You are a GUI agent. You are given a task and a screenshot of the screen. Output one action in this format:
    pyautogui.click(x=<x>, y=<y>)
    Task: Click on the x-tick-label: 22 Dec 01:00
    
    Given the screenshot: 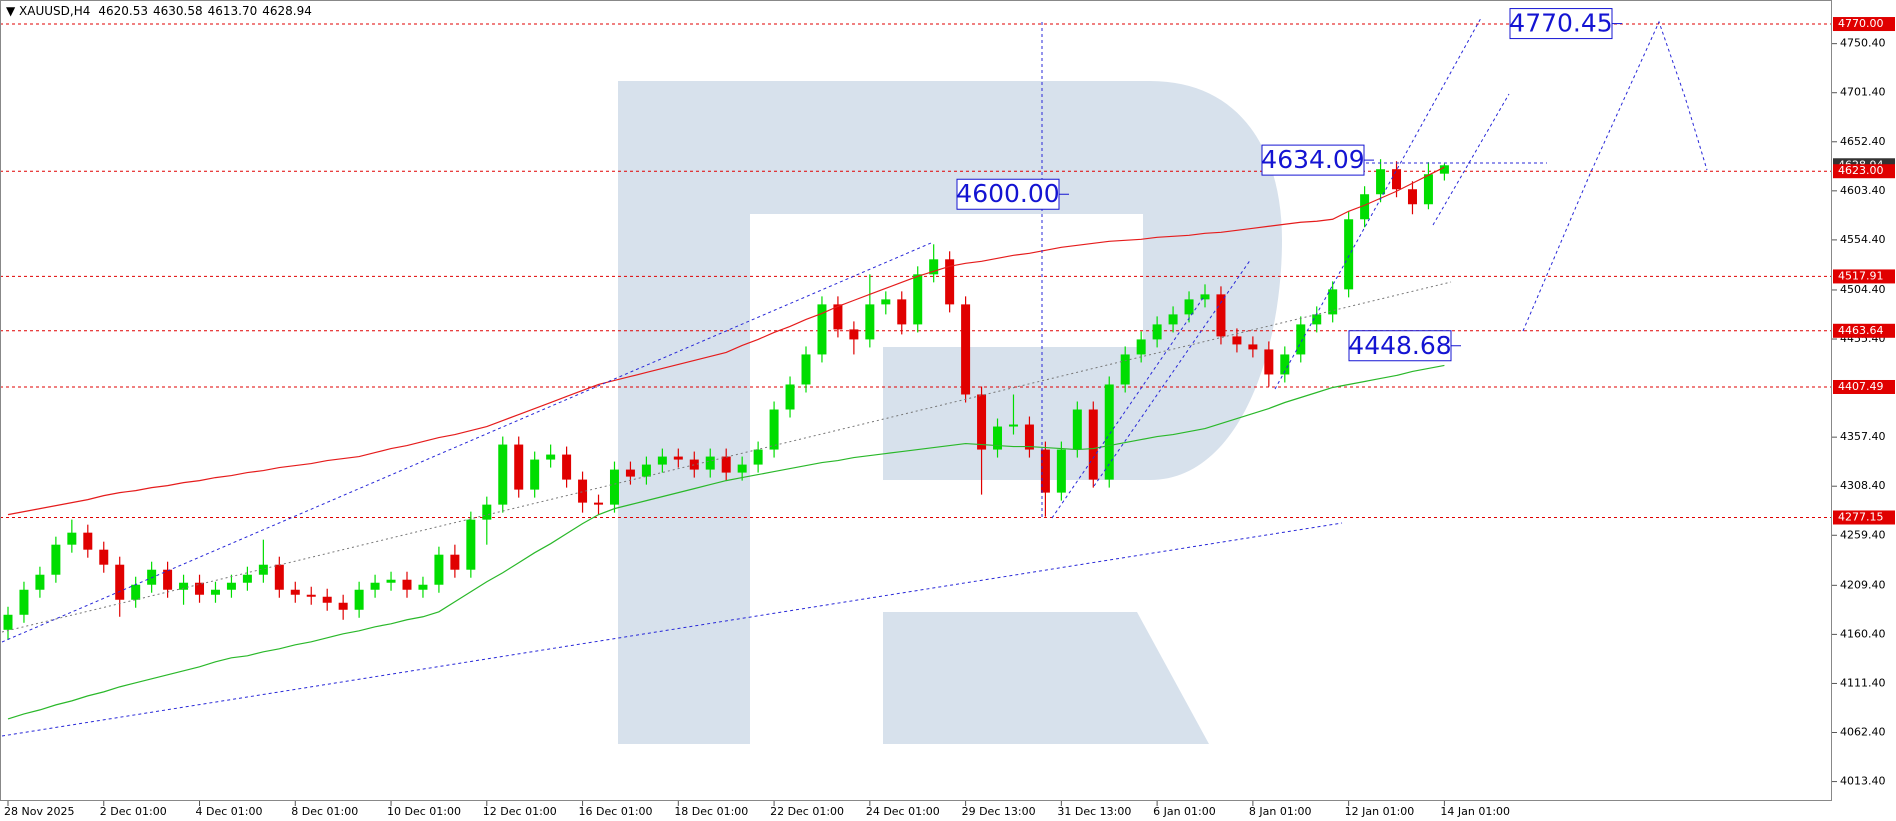 What is the action you would take?
    pyautogui.click(x=807, y=811)
    